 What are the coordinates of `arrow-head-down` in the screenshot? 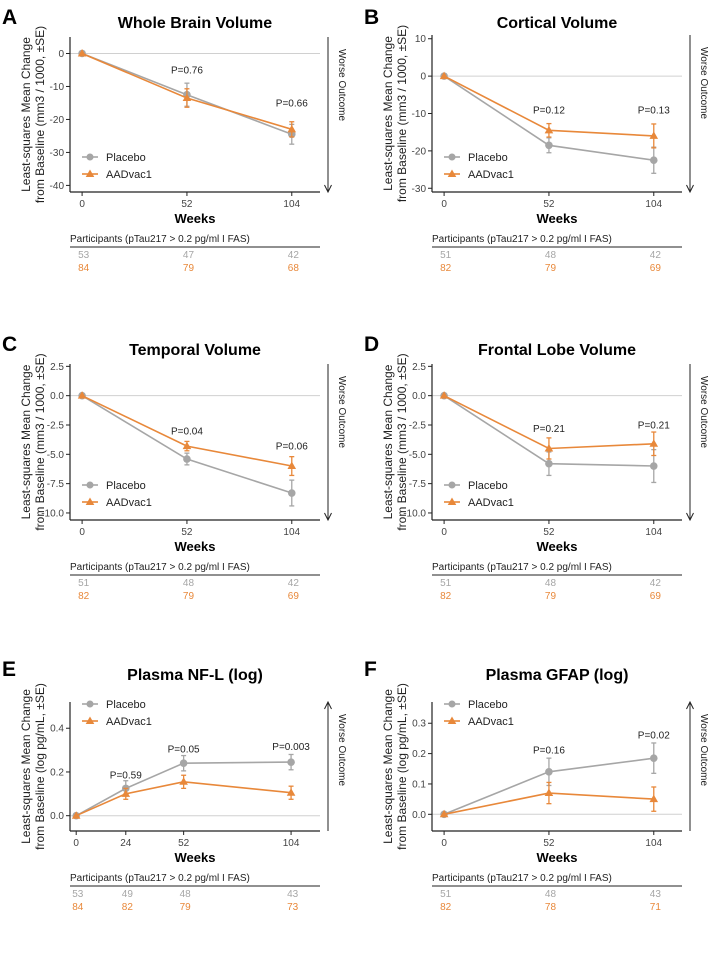 It's located at (328, 189).